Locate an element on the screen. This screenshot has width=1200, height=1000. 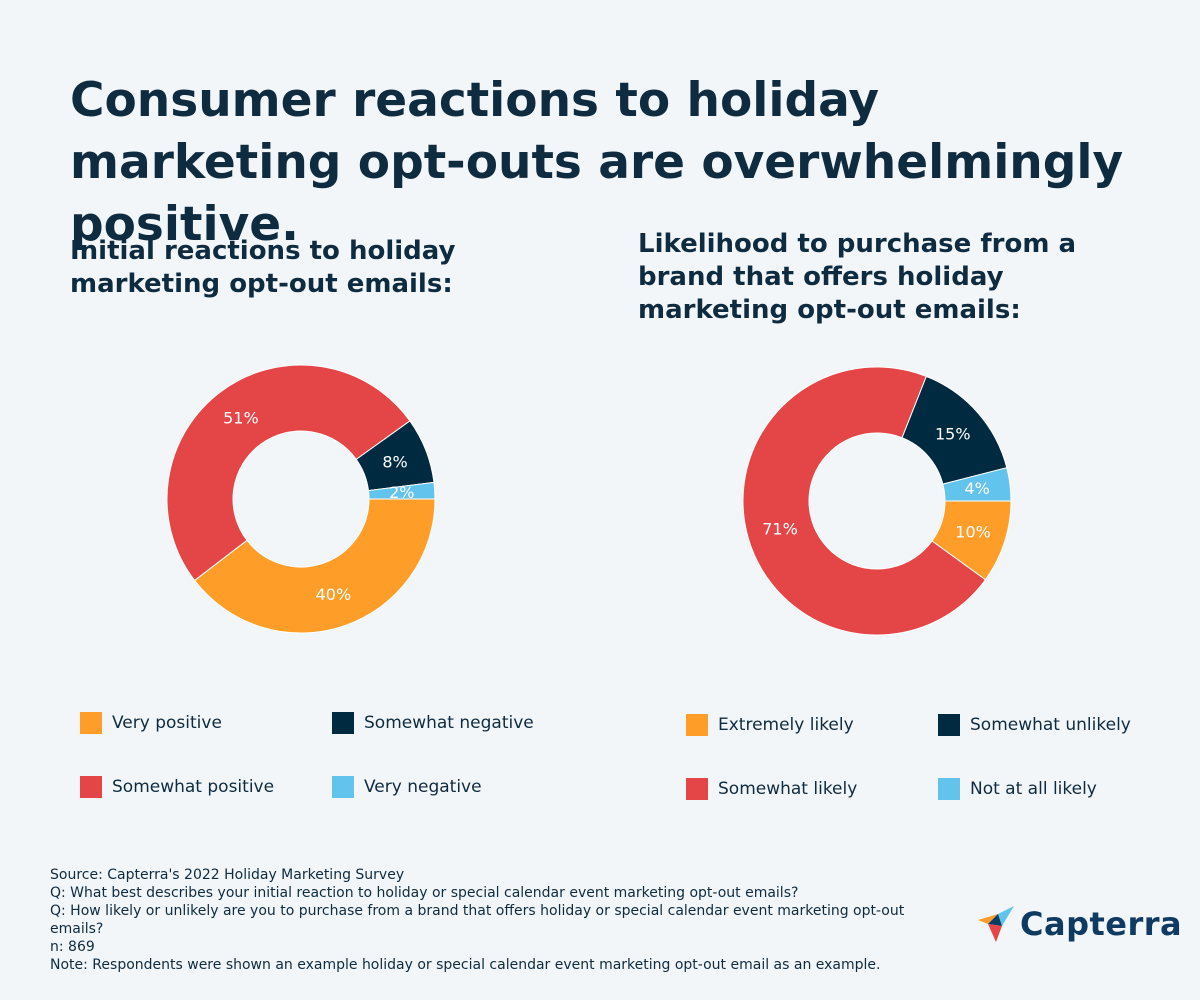
legend-somewhat-unlikely: Somewhat unlikely is located at coordinates (1034, 725).